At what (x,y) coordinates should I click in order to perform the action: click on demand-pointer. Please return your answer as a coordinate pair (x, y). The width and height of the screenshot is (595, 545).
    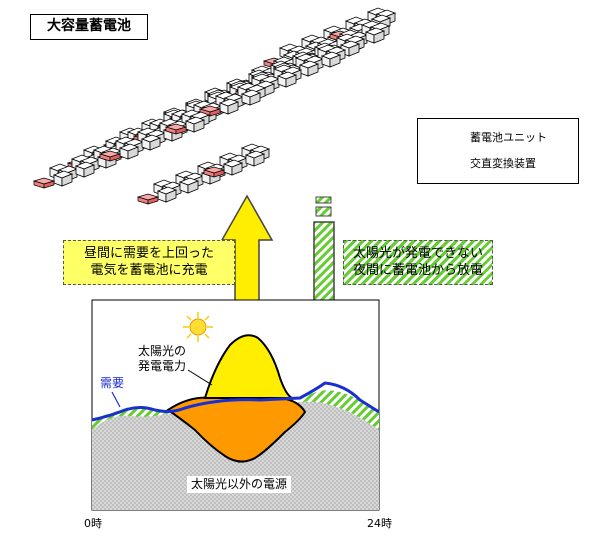
    Looking at the image, I should click on (116, 399).